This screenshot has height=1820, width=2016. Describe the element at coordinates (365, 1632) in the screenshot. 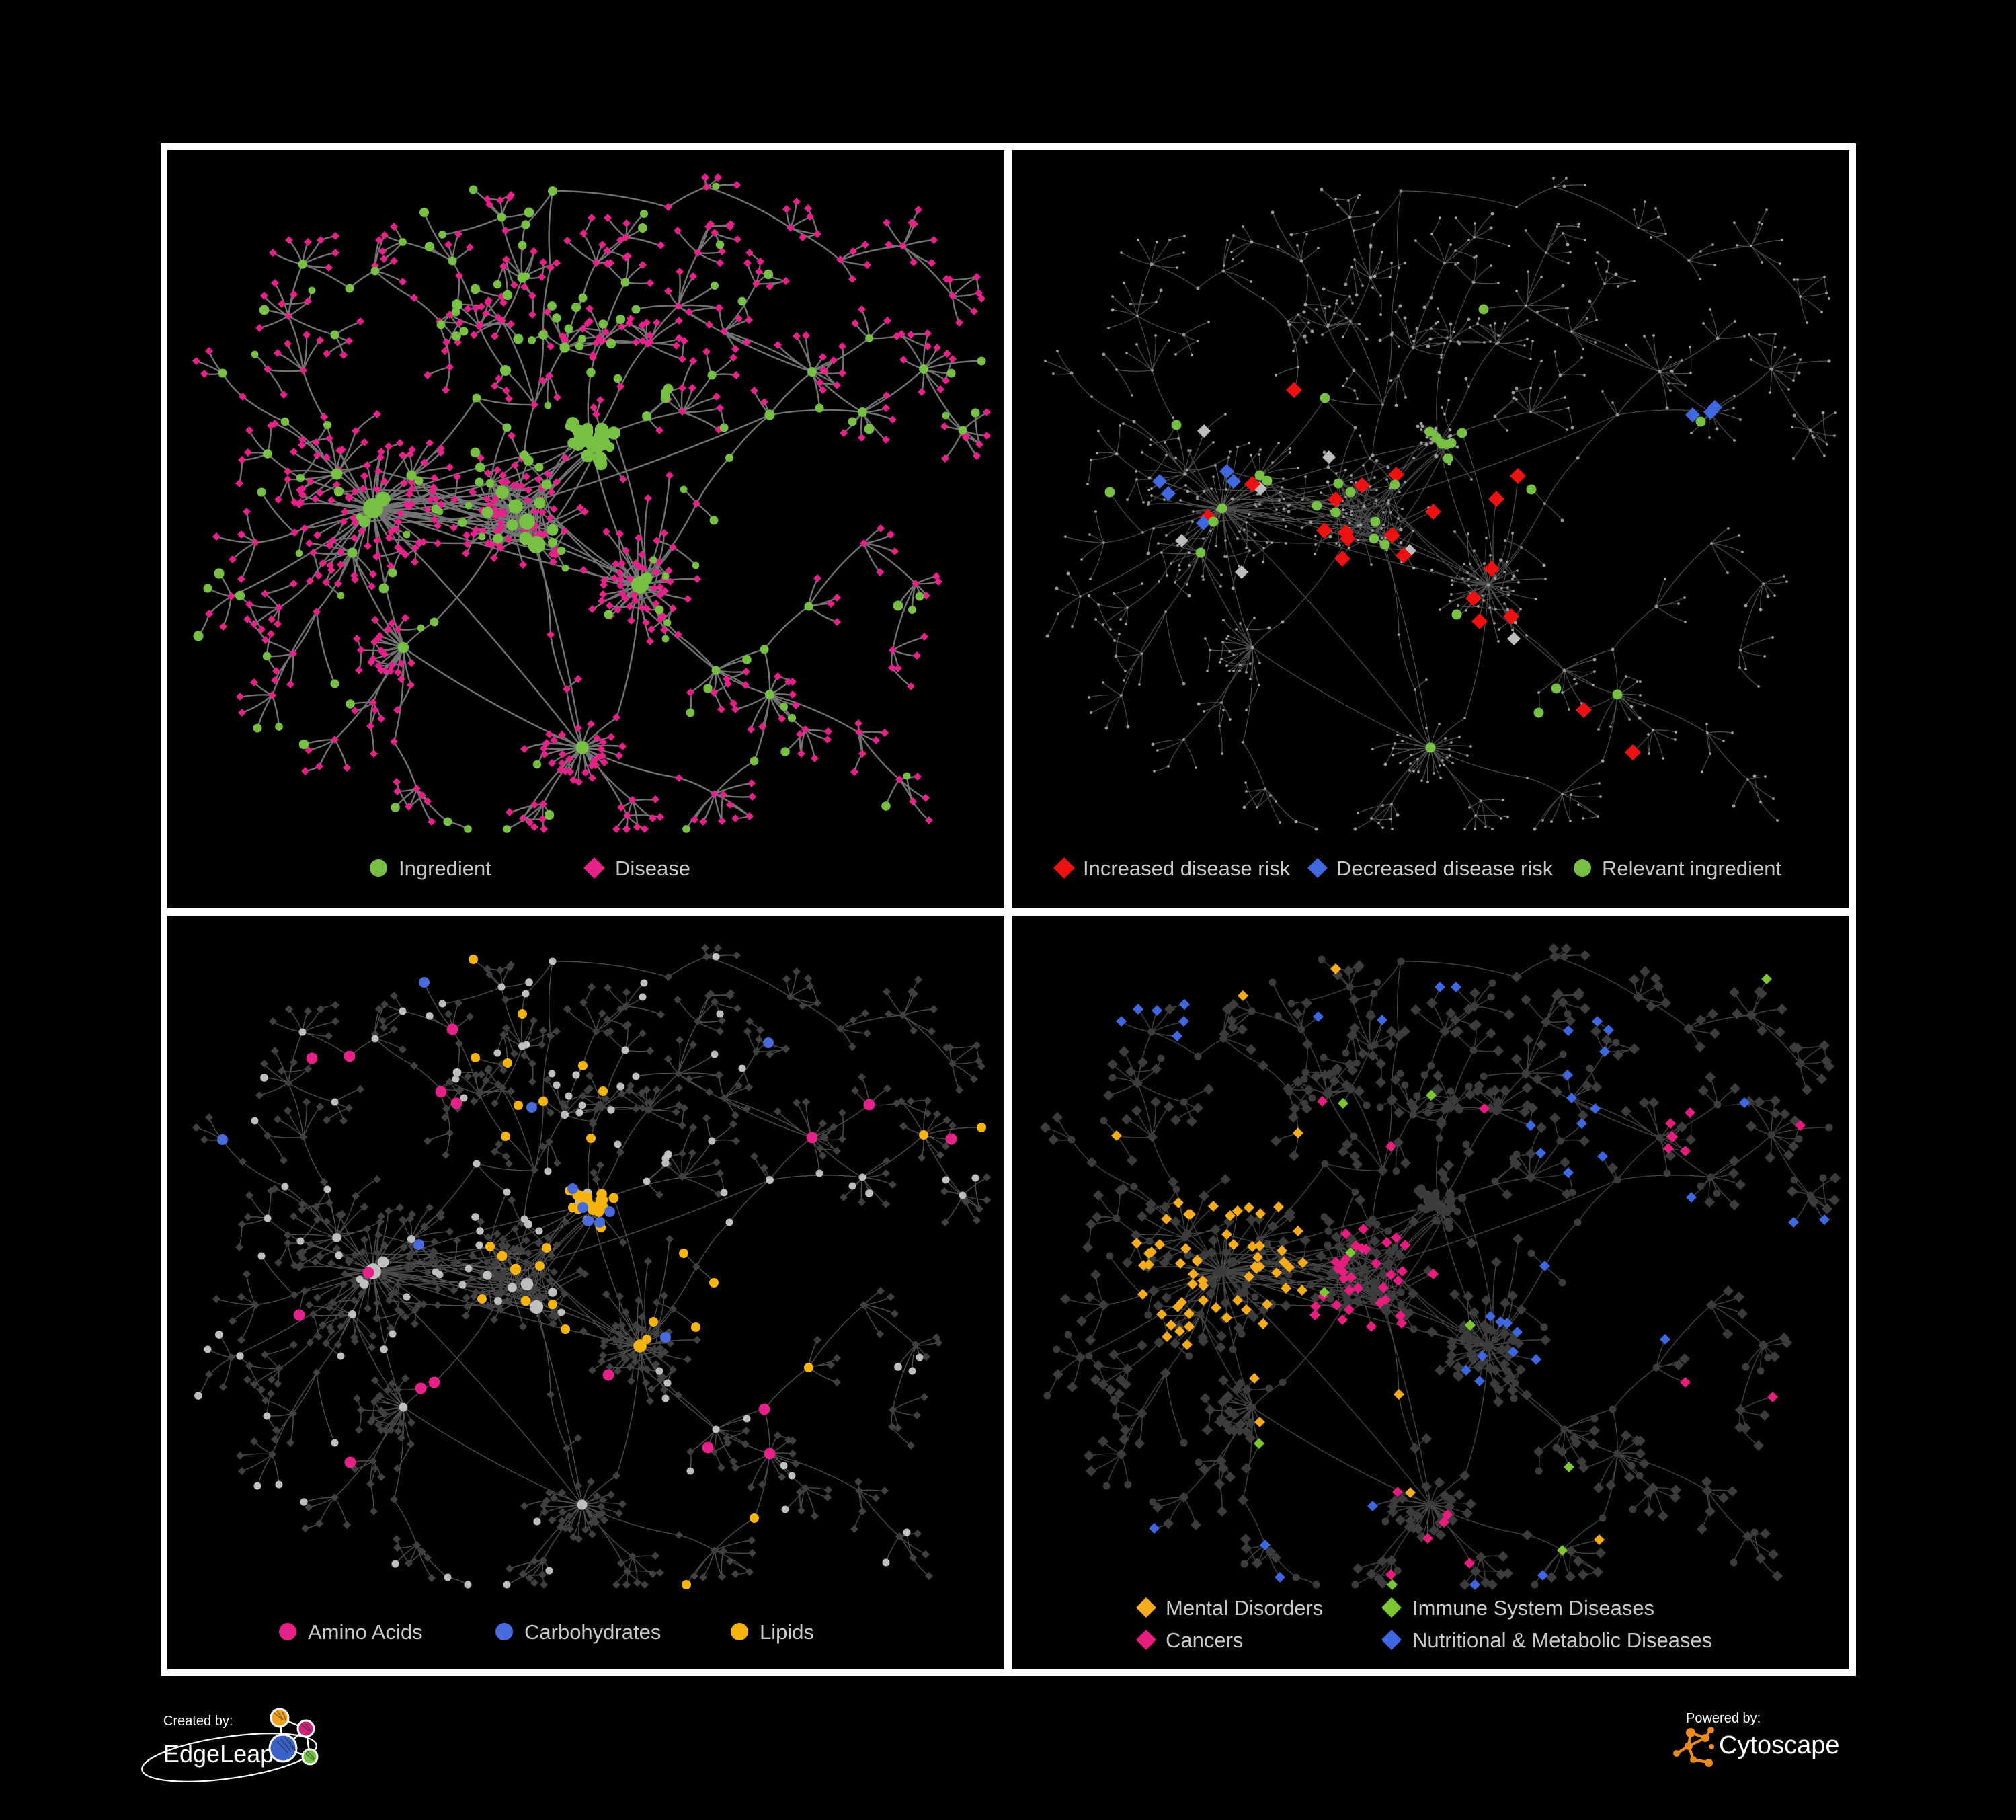

I see `svg-text: Amino Acids` at that location.